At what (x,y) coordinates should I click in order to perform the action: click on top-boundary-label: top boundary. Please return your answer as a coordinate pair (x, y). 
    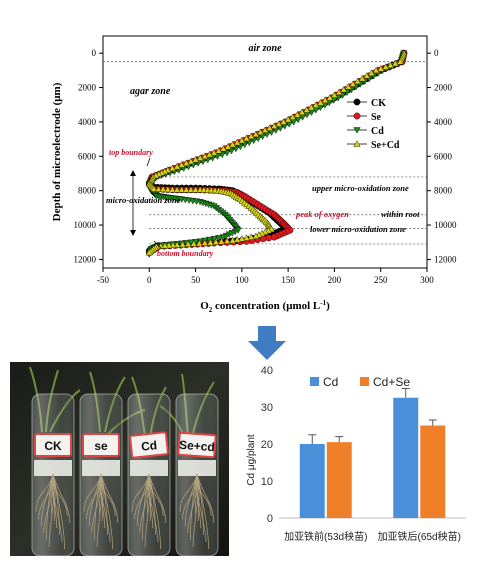
    Looking at the image, I should click on (131, 152).